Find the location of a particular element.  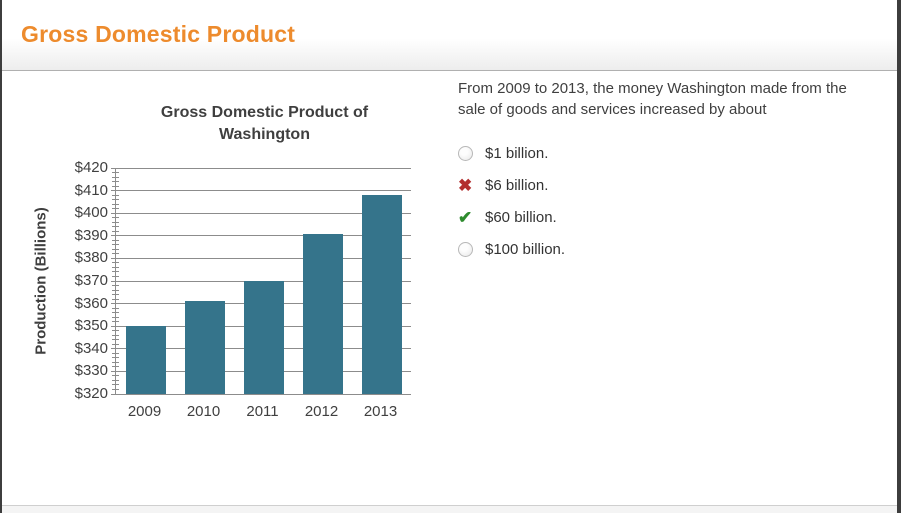

bar-2010 is located at coordinates (204, 347).